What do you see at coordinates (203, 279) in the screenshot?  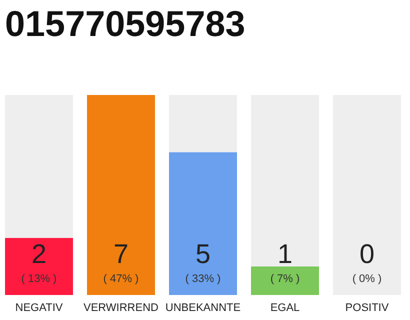 I see `annotation: ( 33% )` at bounding box center [203, 279].